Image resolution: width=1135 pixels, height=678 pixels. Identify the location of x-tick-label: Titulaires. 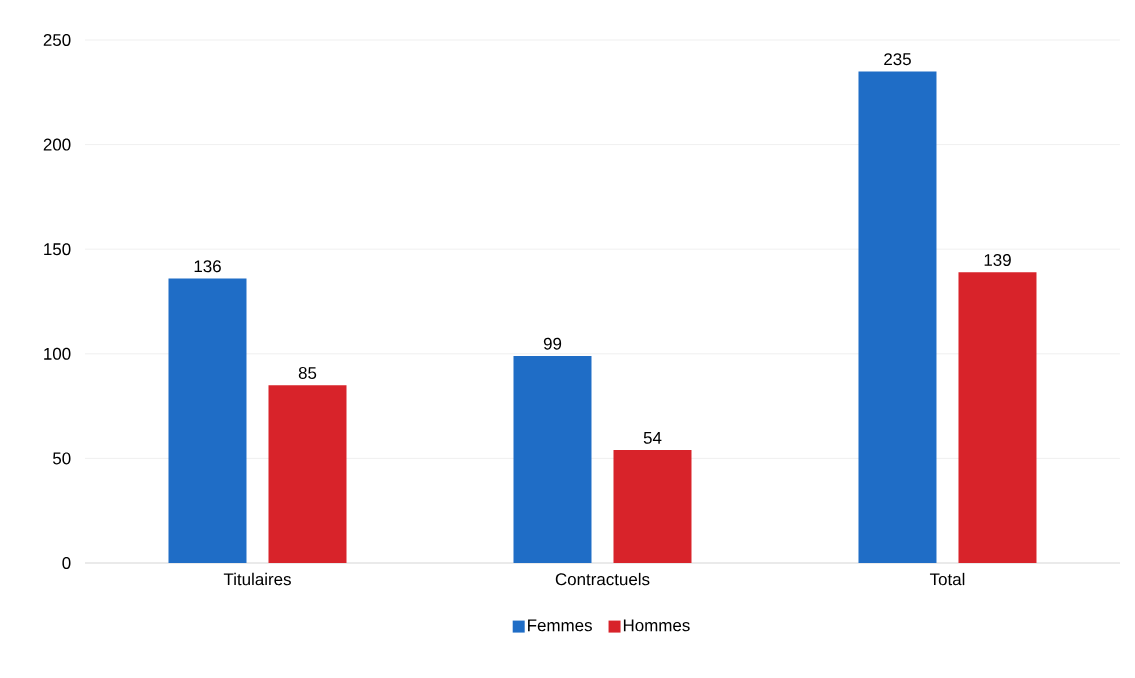
(257, 579).